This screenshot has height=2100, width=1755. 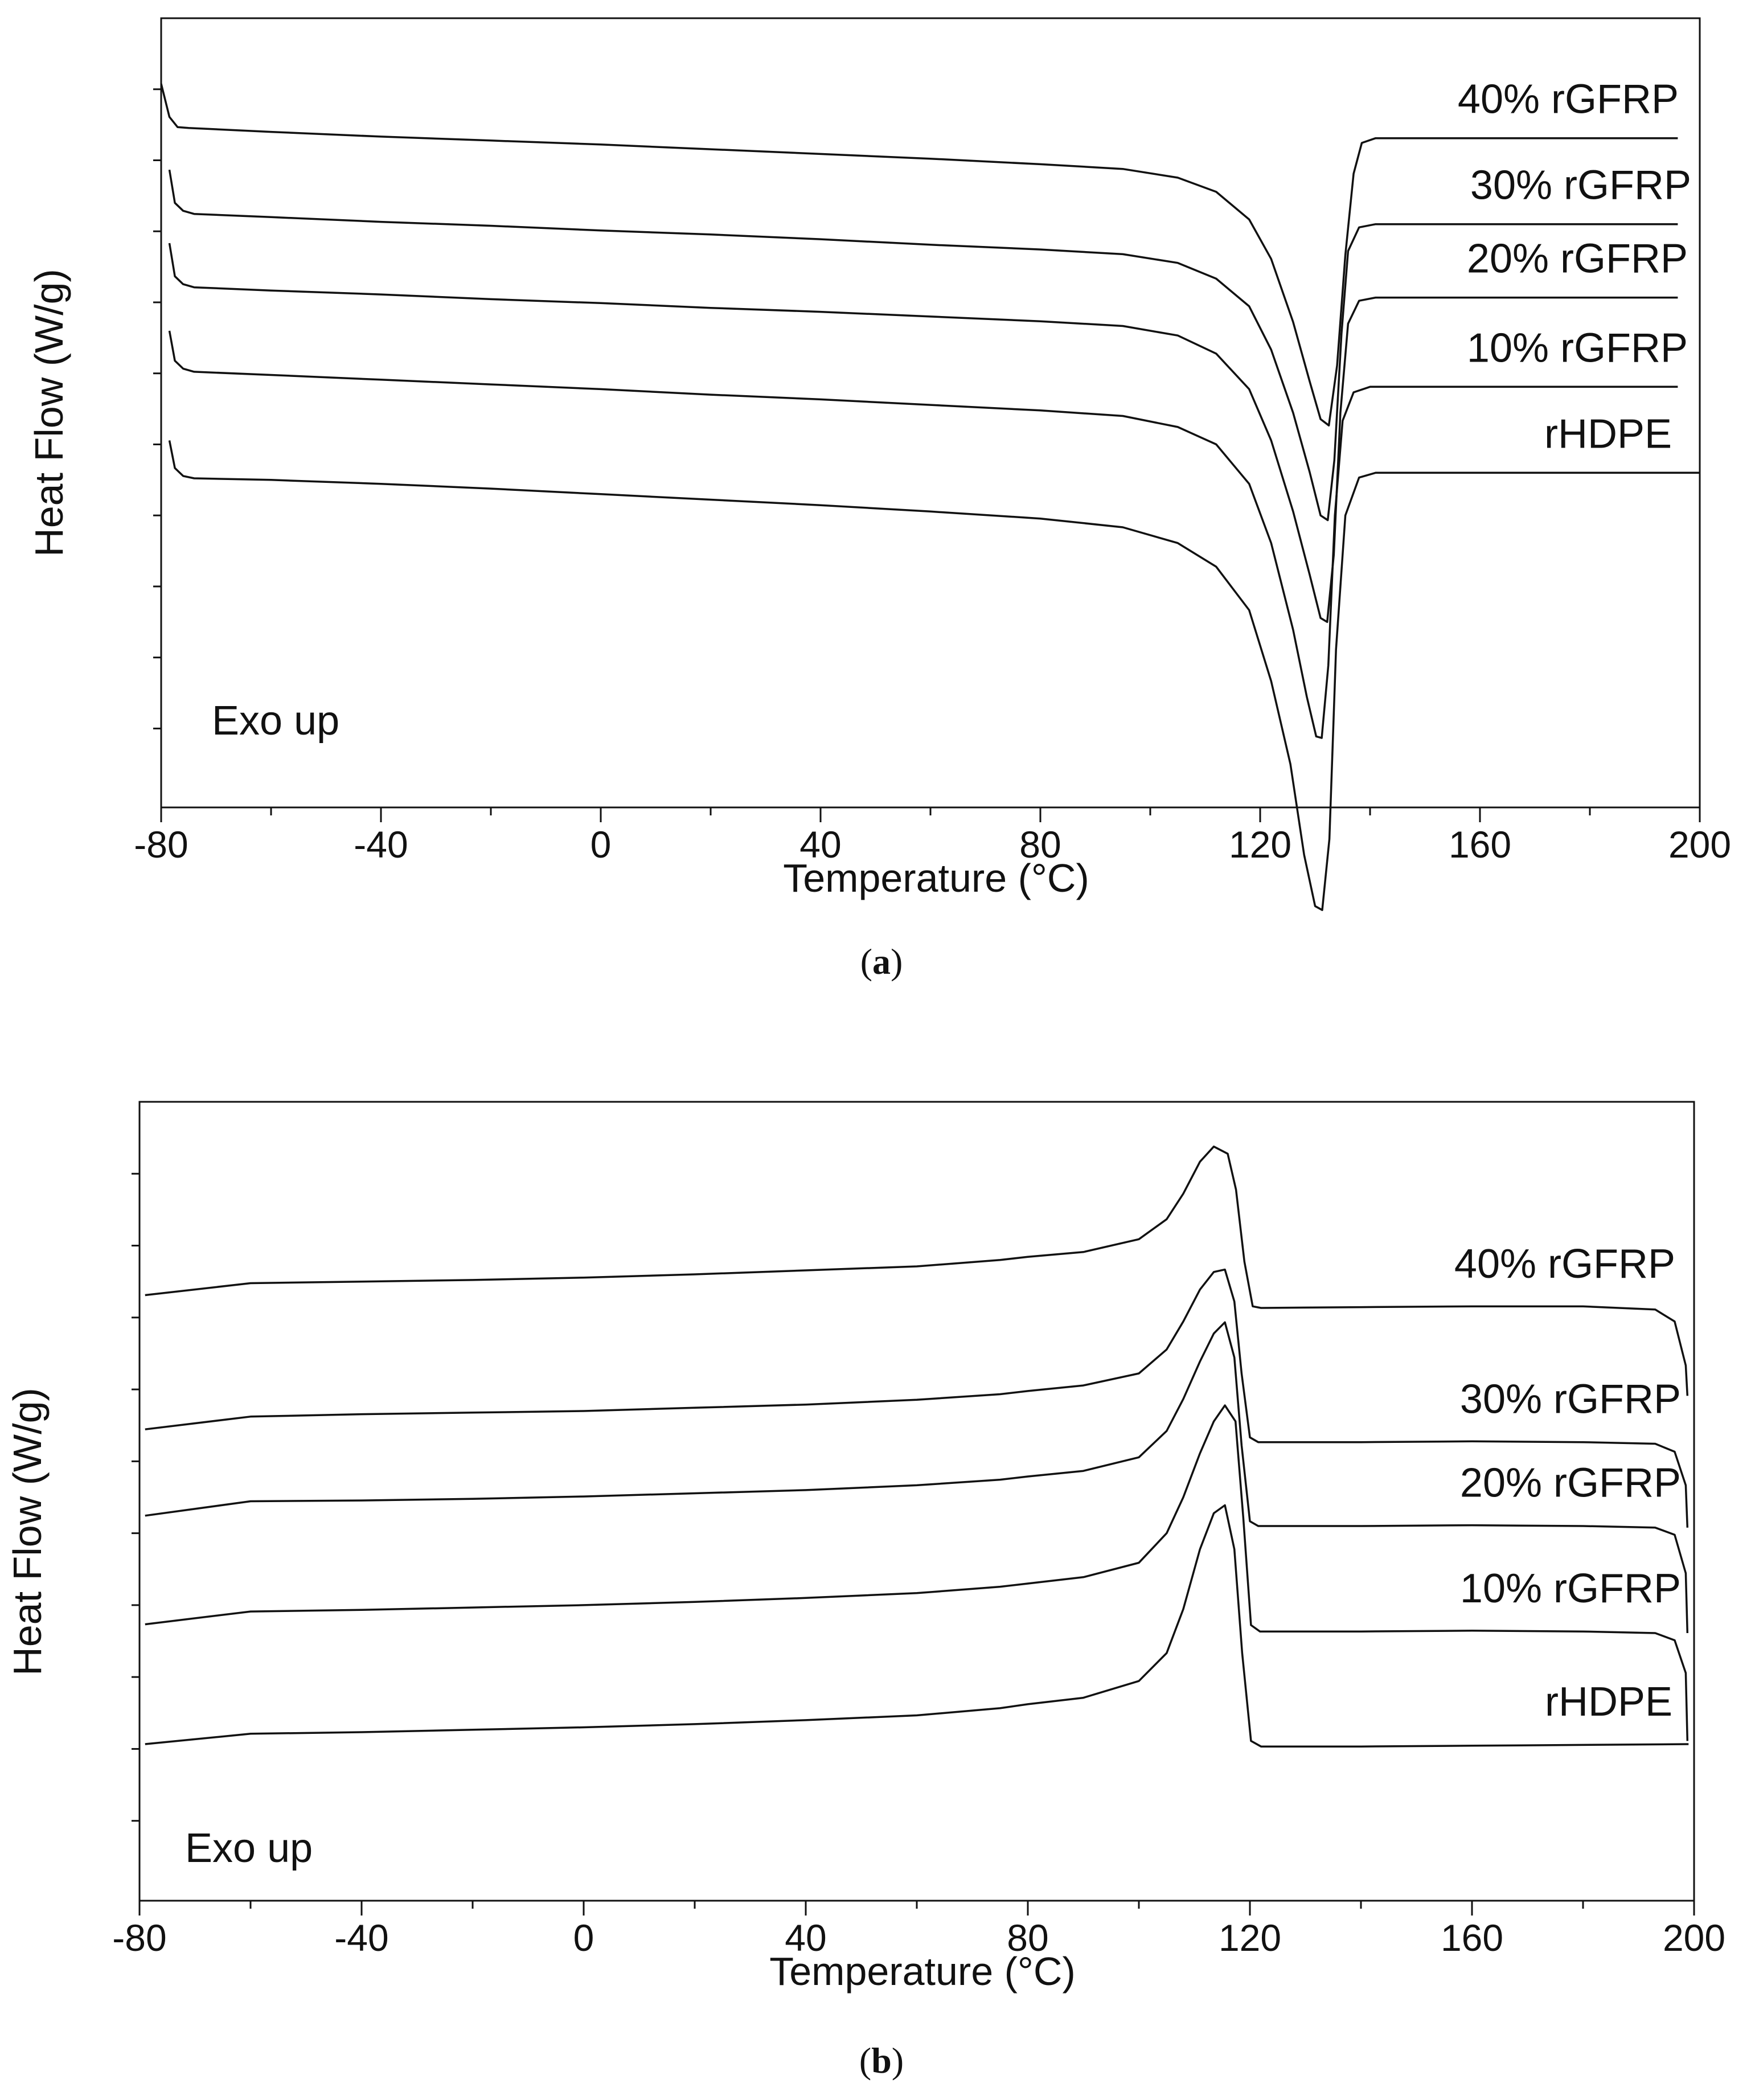 What do you see at coordinates (881, 961) in the screenshot?
I see `panel-caption: (a)` at bounding box center [881, 961].